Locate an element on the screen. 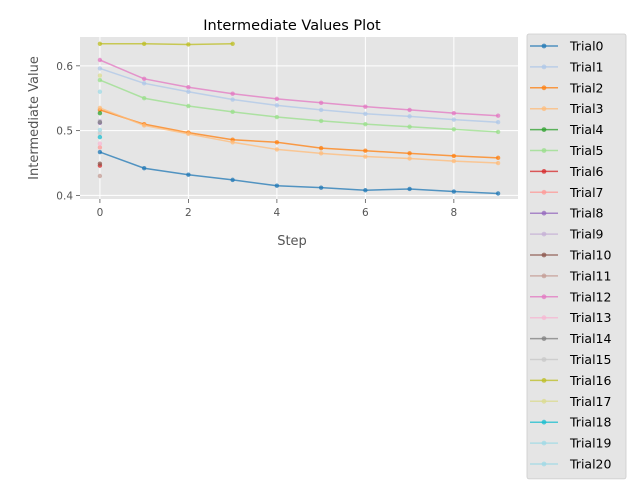  legend-label: Trial18 is located at coordinates (590, 422).